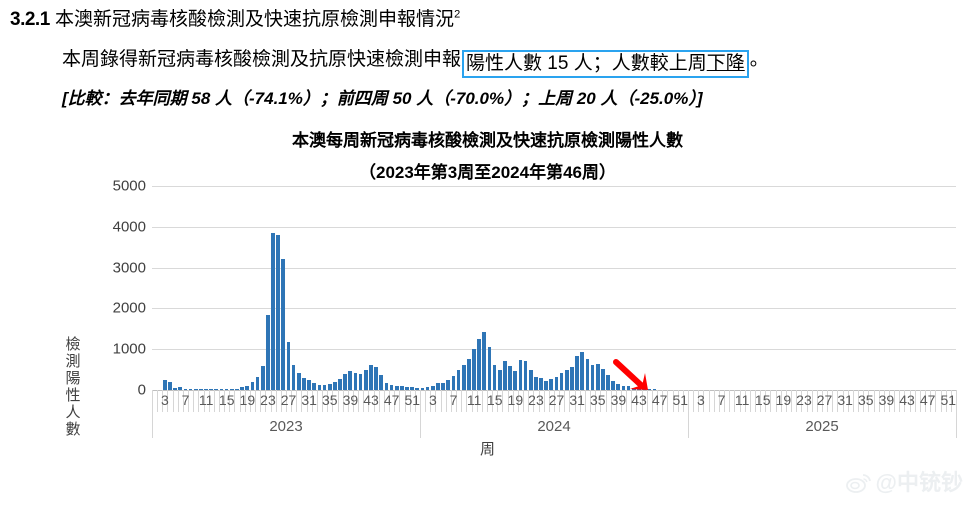 This screenshot has width=975, height=507. What do you see at coordinates (804, 400) in the screenshot?
I see `x-axis-tick-label: 23` at bounding box center [804, 400].